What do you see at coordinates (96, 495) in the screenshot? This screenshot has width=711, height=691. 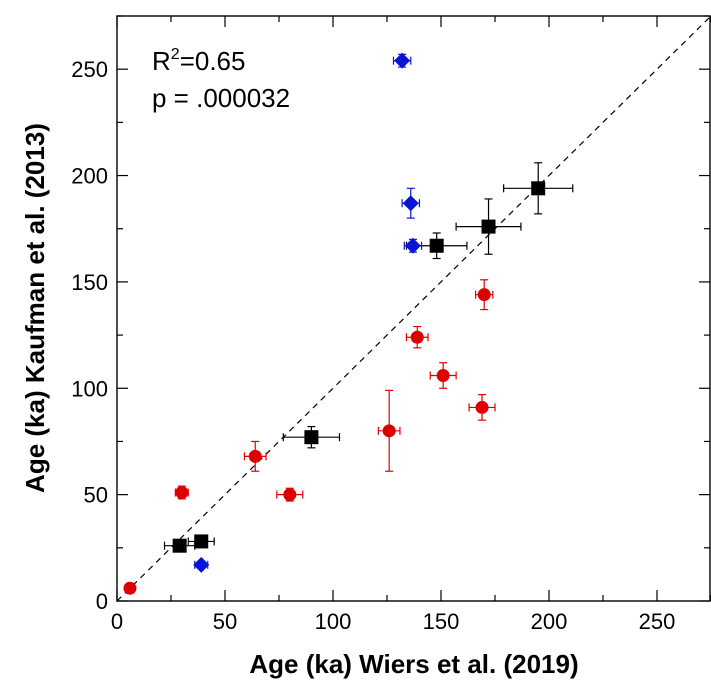 I see `y-tick-label: 50` at bounding box center [96, 495].